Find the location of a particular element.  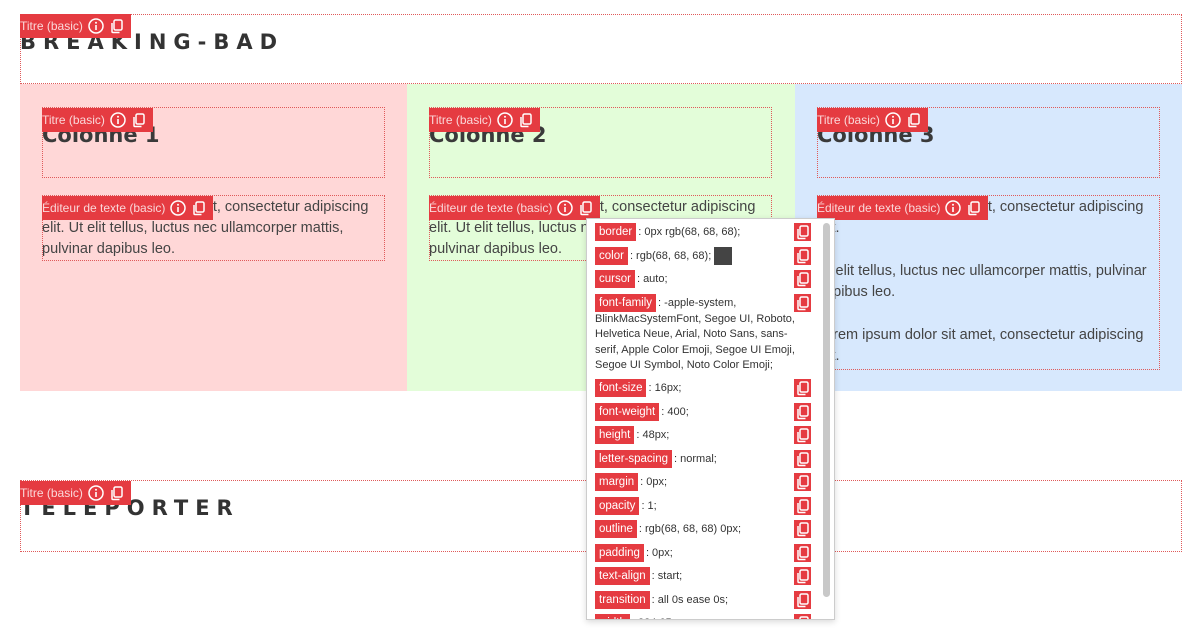

property-name: text-align is located at coordinates (622, 576).